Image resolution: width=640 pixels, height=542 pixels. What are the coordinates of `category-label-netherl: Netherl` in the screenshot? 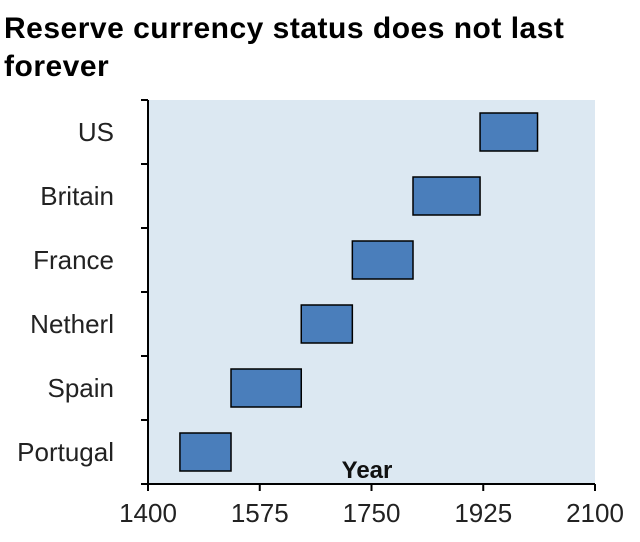 It's located at (72, 324).